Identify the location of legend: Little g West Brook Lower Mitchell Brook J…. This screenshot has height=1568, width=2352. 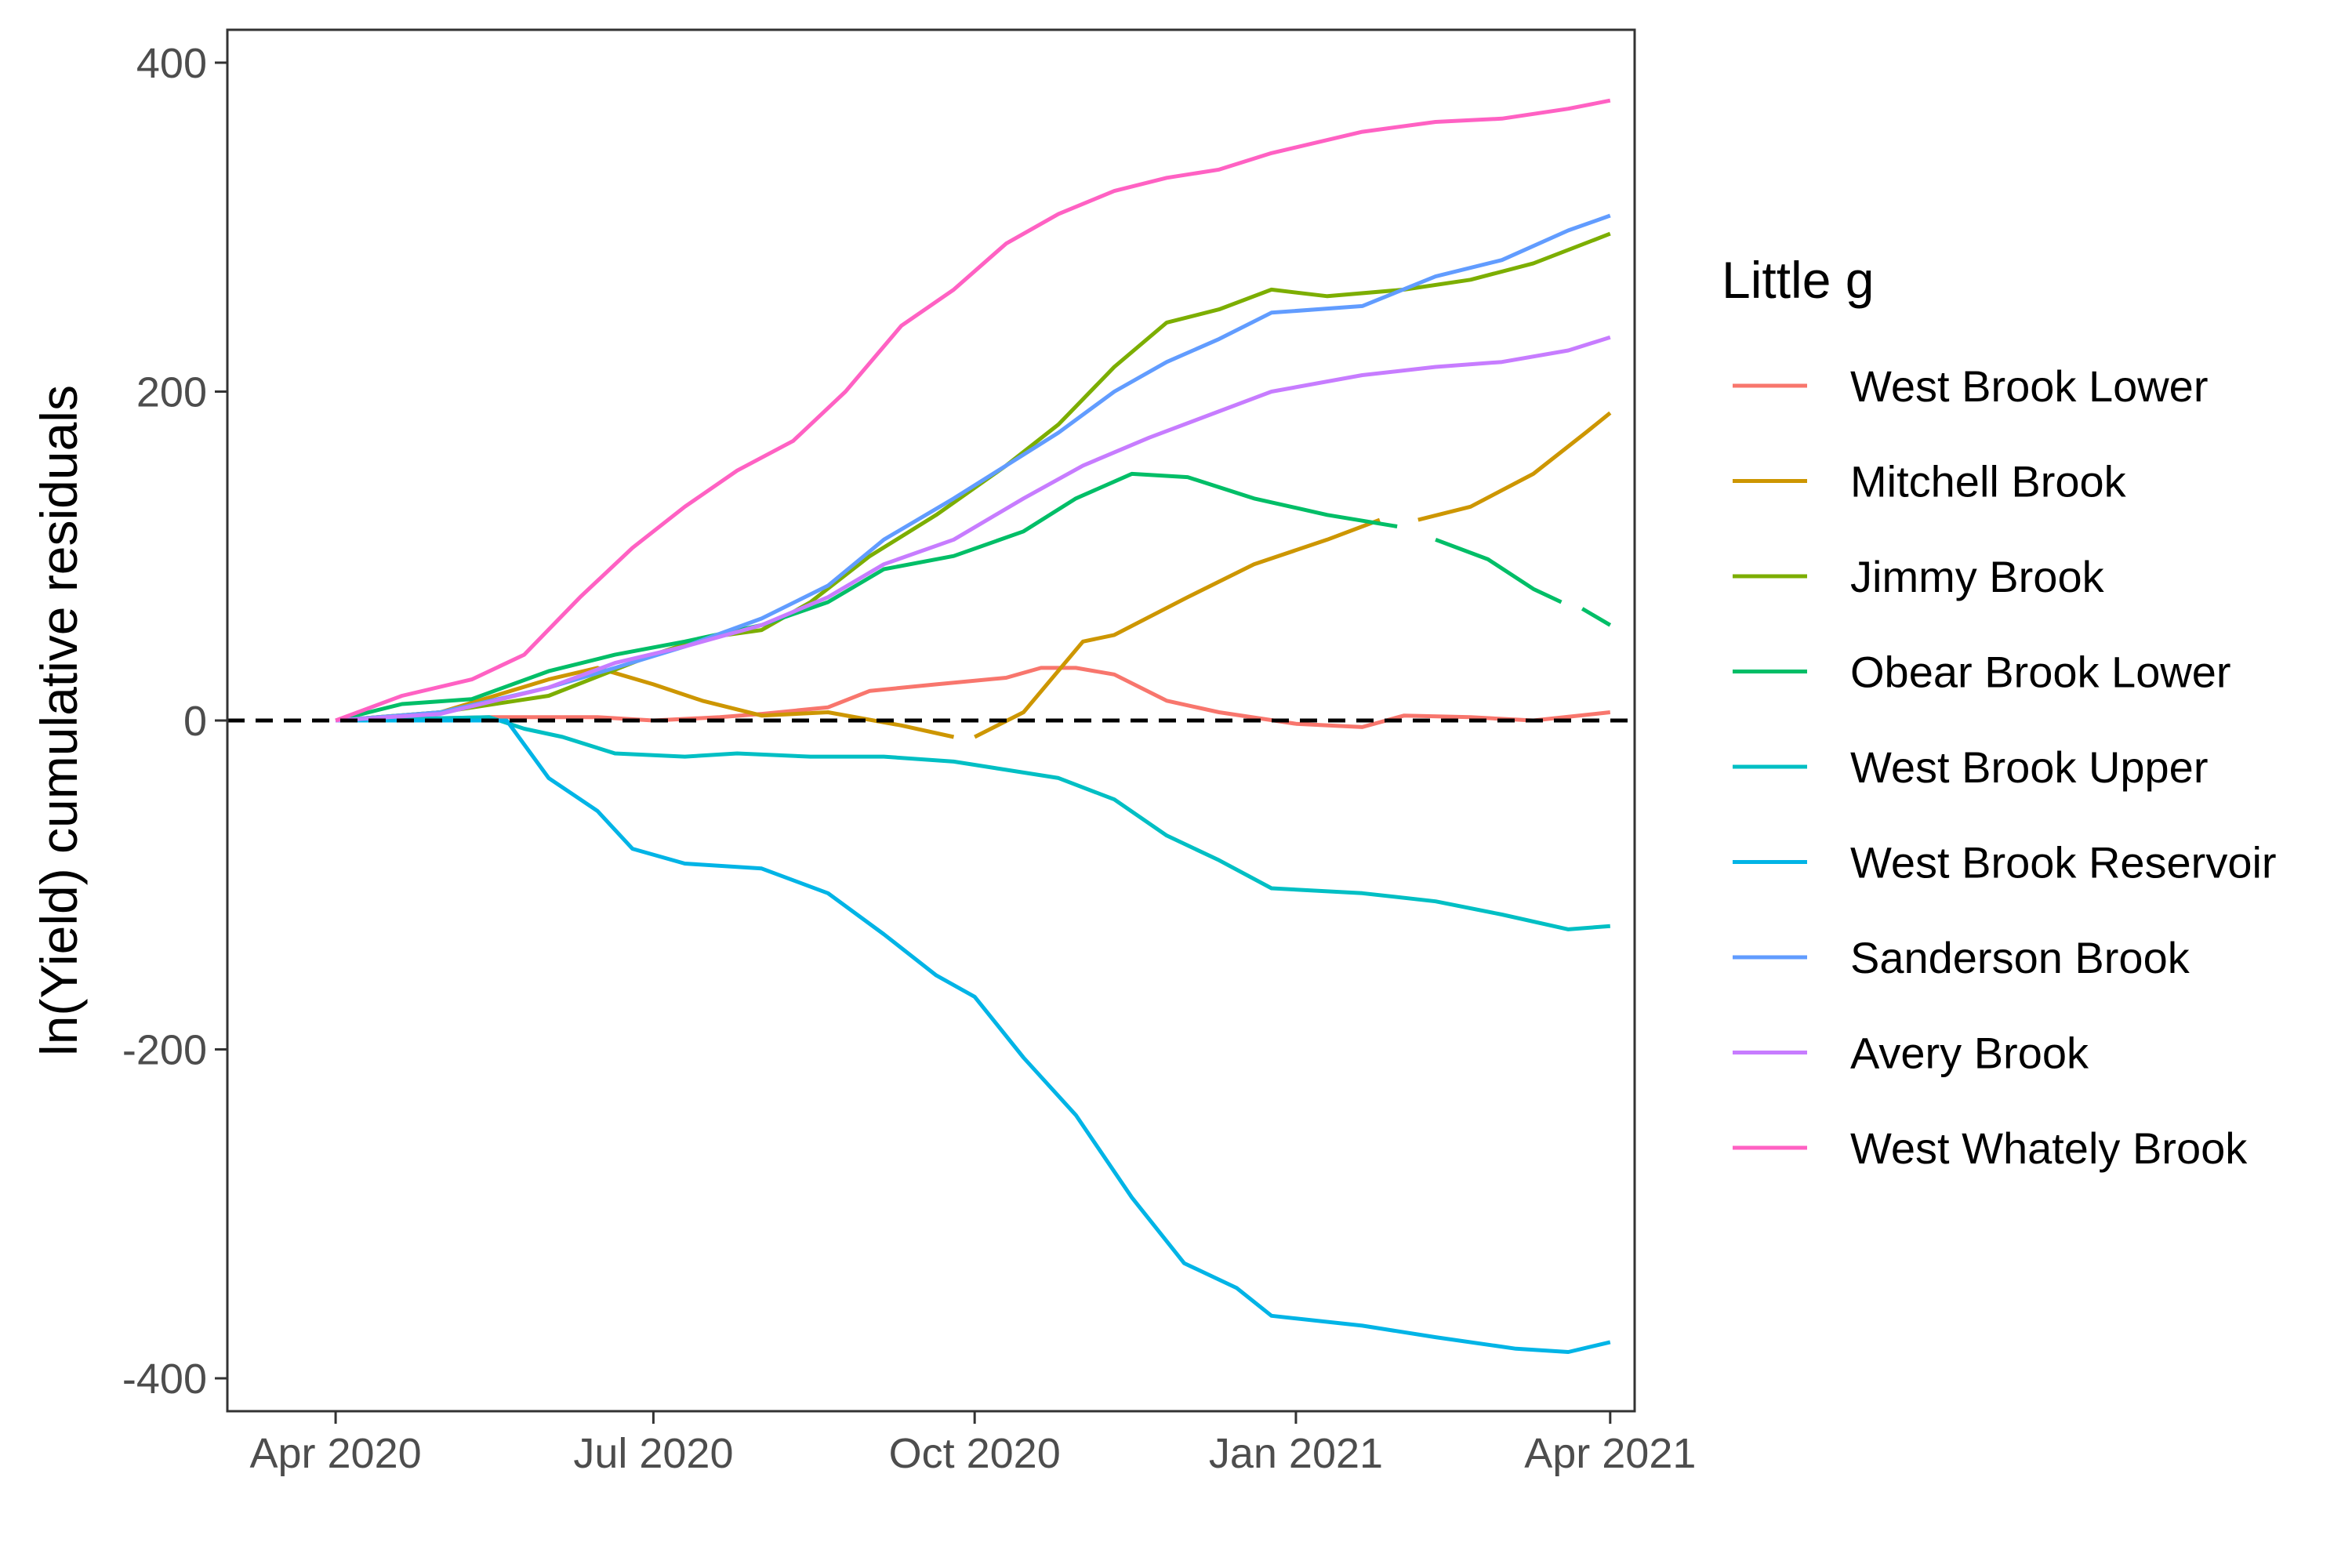
(2000, 712).